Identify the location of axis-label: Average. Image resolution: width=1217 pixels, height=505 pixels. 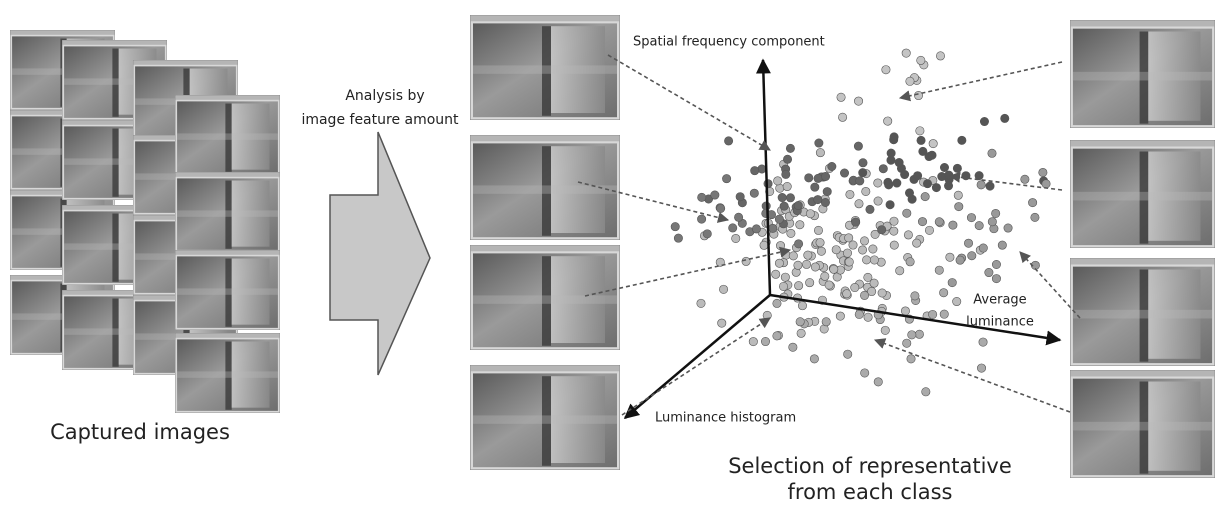
(999, 300).